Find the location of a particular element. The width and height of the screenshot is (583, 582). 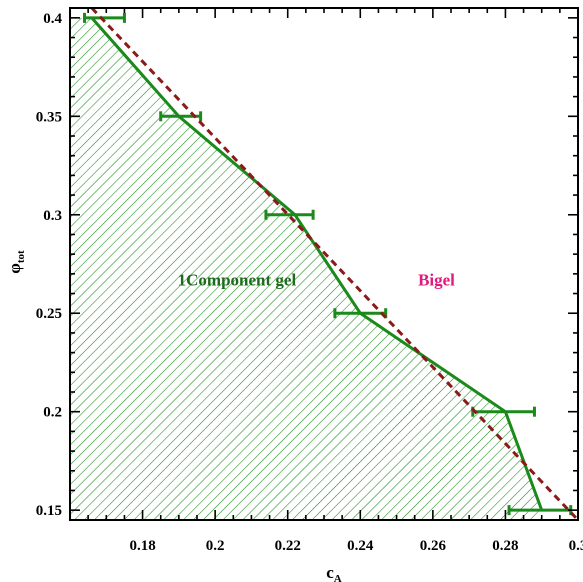

x-tick-label: 0.2 is located at coordinates (215, 546).